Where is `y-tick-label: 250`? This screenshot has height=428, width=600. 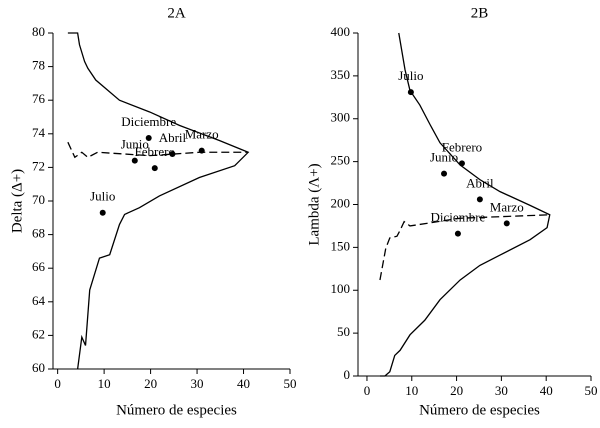
y-tick-label: 250 is located at coordinates (341, 160).